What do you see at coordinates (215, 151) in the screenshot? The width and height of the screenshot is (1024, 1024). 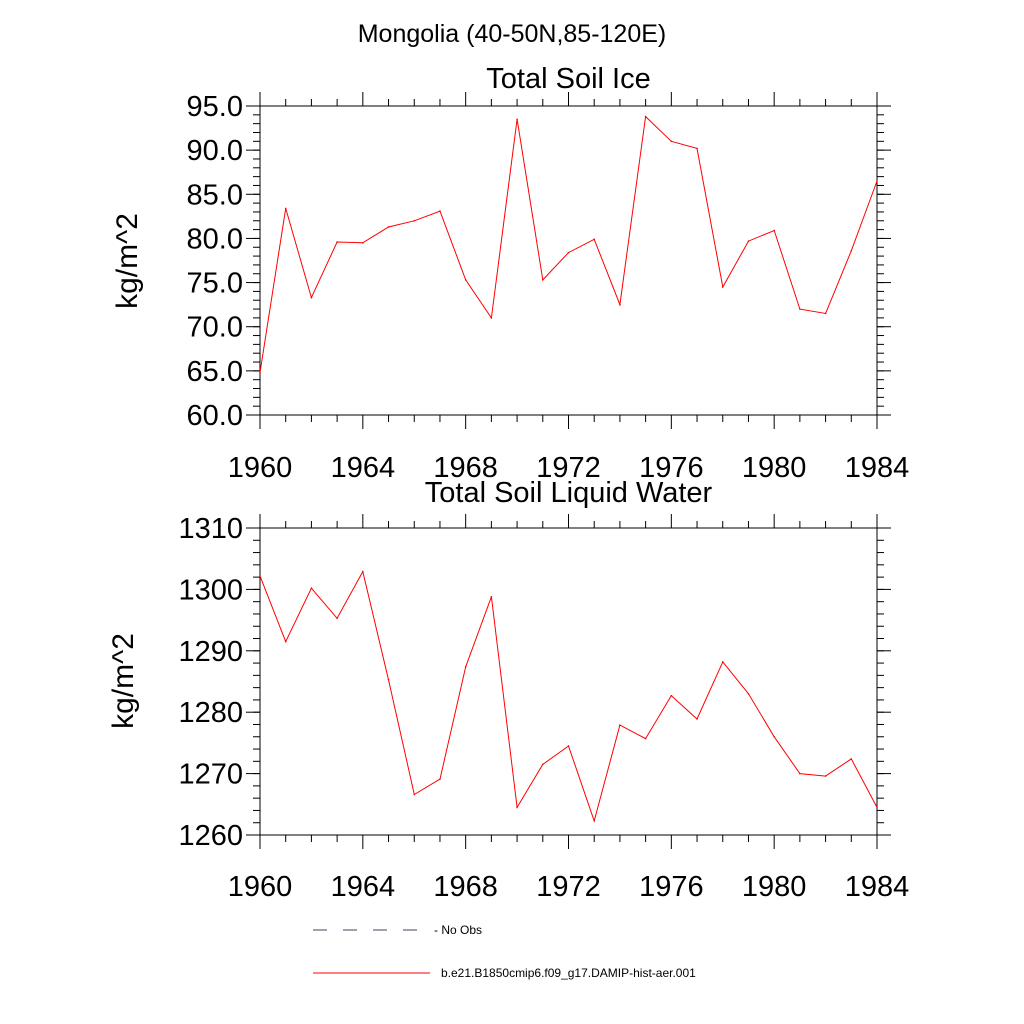 I see `y-tick-label: 90.0` at bounding box center [215, 151].